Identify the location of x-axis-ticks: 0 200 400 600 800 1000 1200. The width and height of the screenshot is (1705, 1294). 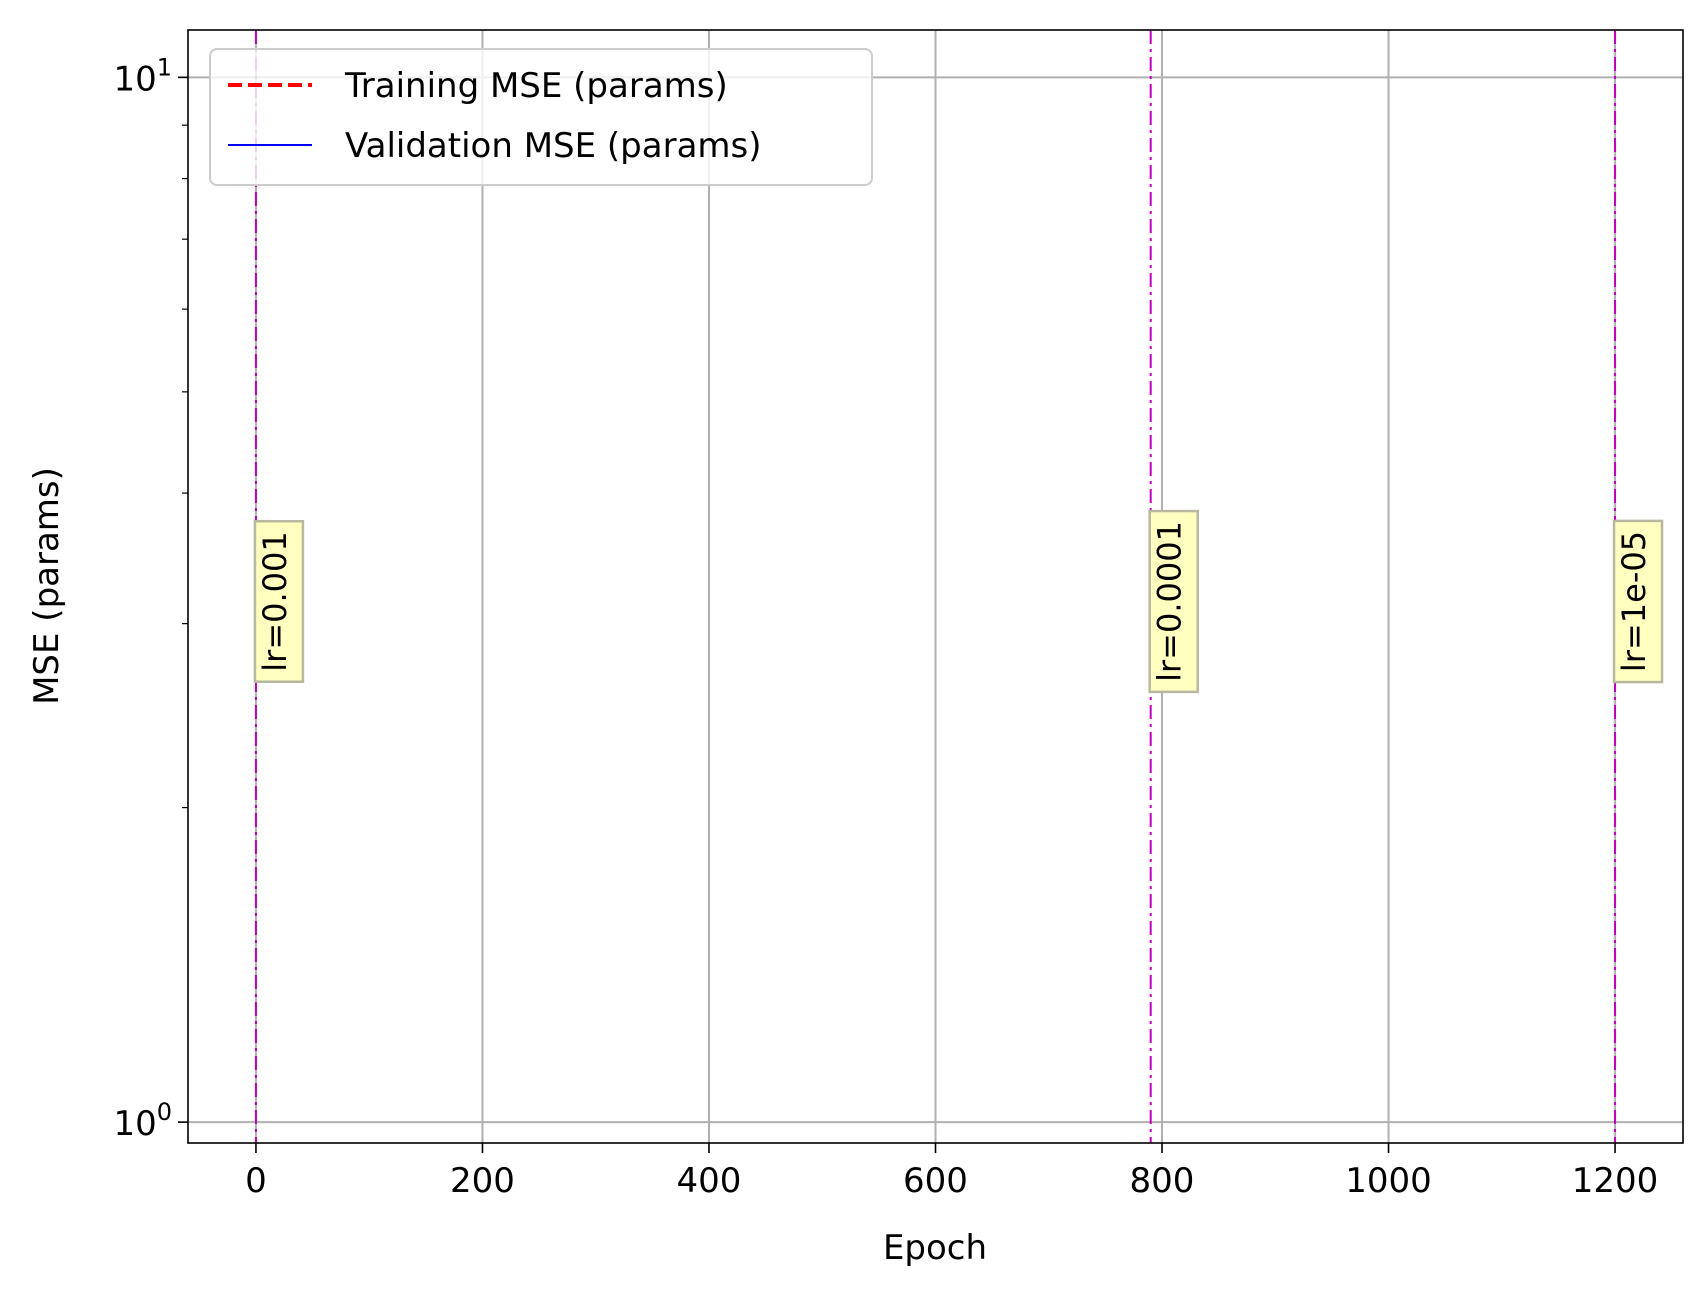
(951, 1172).